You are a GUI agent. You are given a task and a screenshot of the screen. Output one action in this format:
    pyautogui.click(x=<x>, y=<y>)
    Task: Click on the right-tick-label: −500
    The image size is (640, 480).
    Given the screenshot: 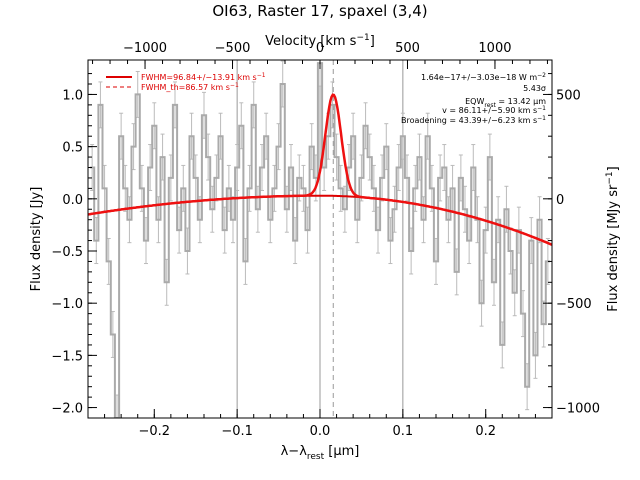 What is the action you would take?
    pyautogui.click(x=574, y=304)
    